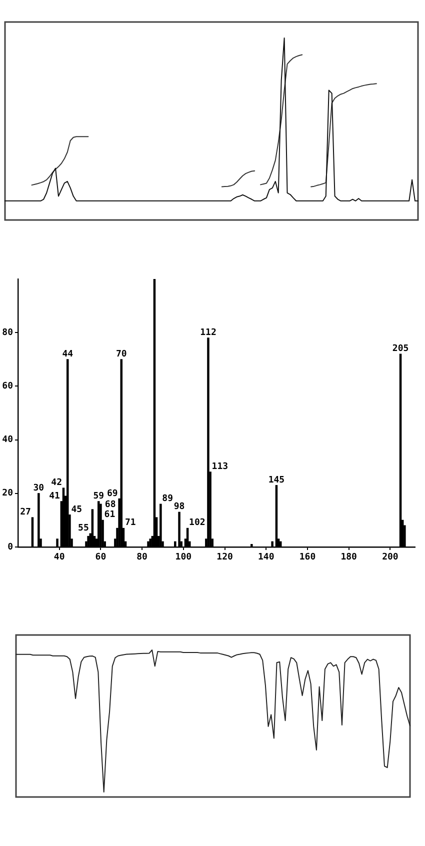  I want to click on x-tick-label: 180, so click(348, 557).